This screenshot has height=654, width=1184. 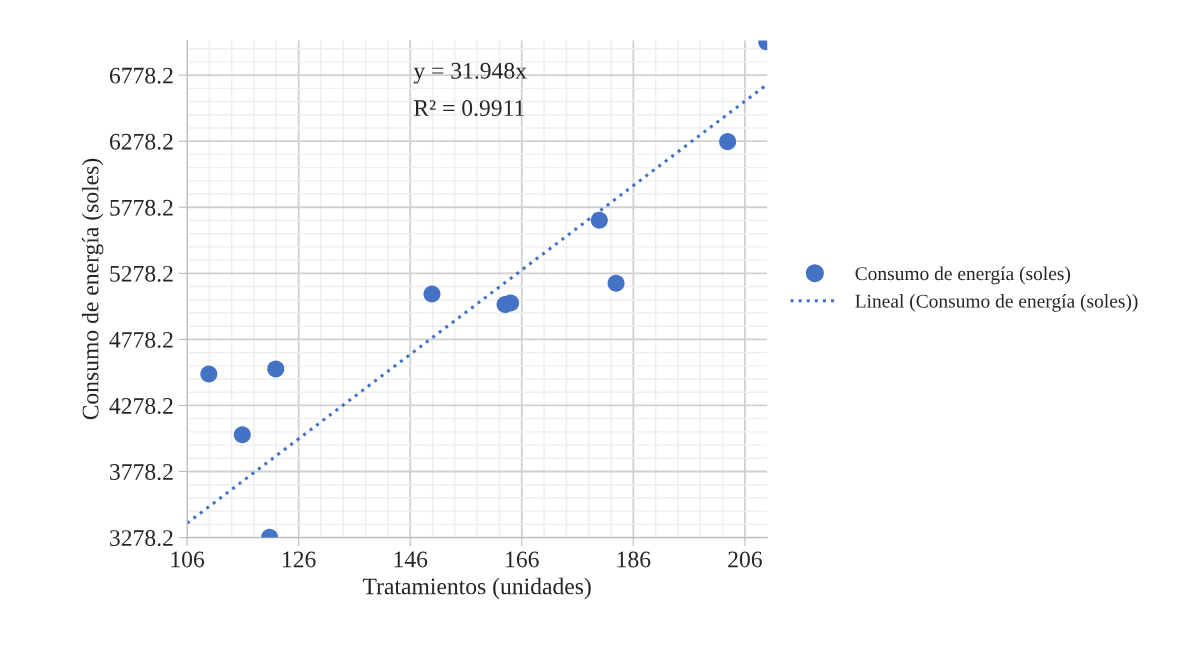 I want to click on y-tick-label: 6778.2, so click(x=141, y=75).